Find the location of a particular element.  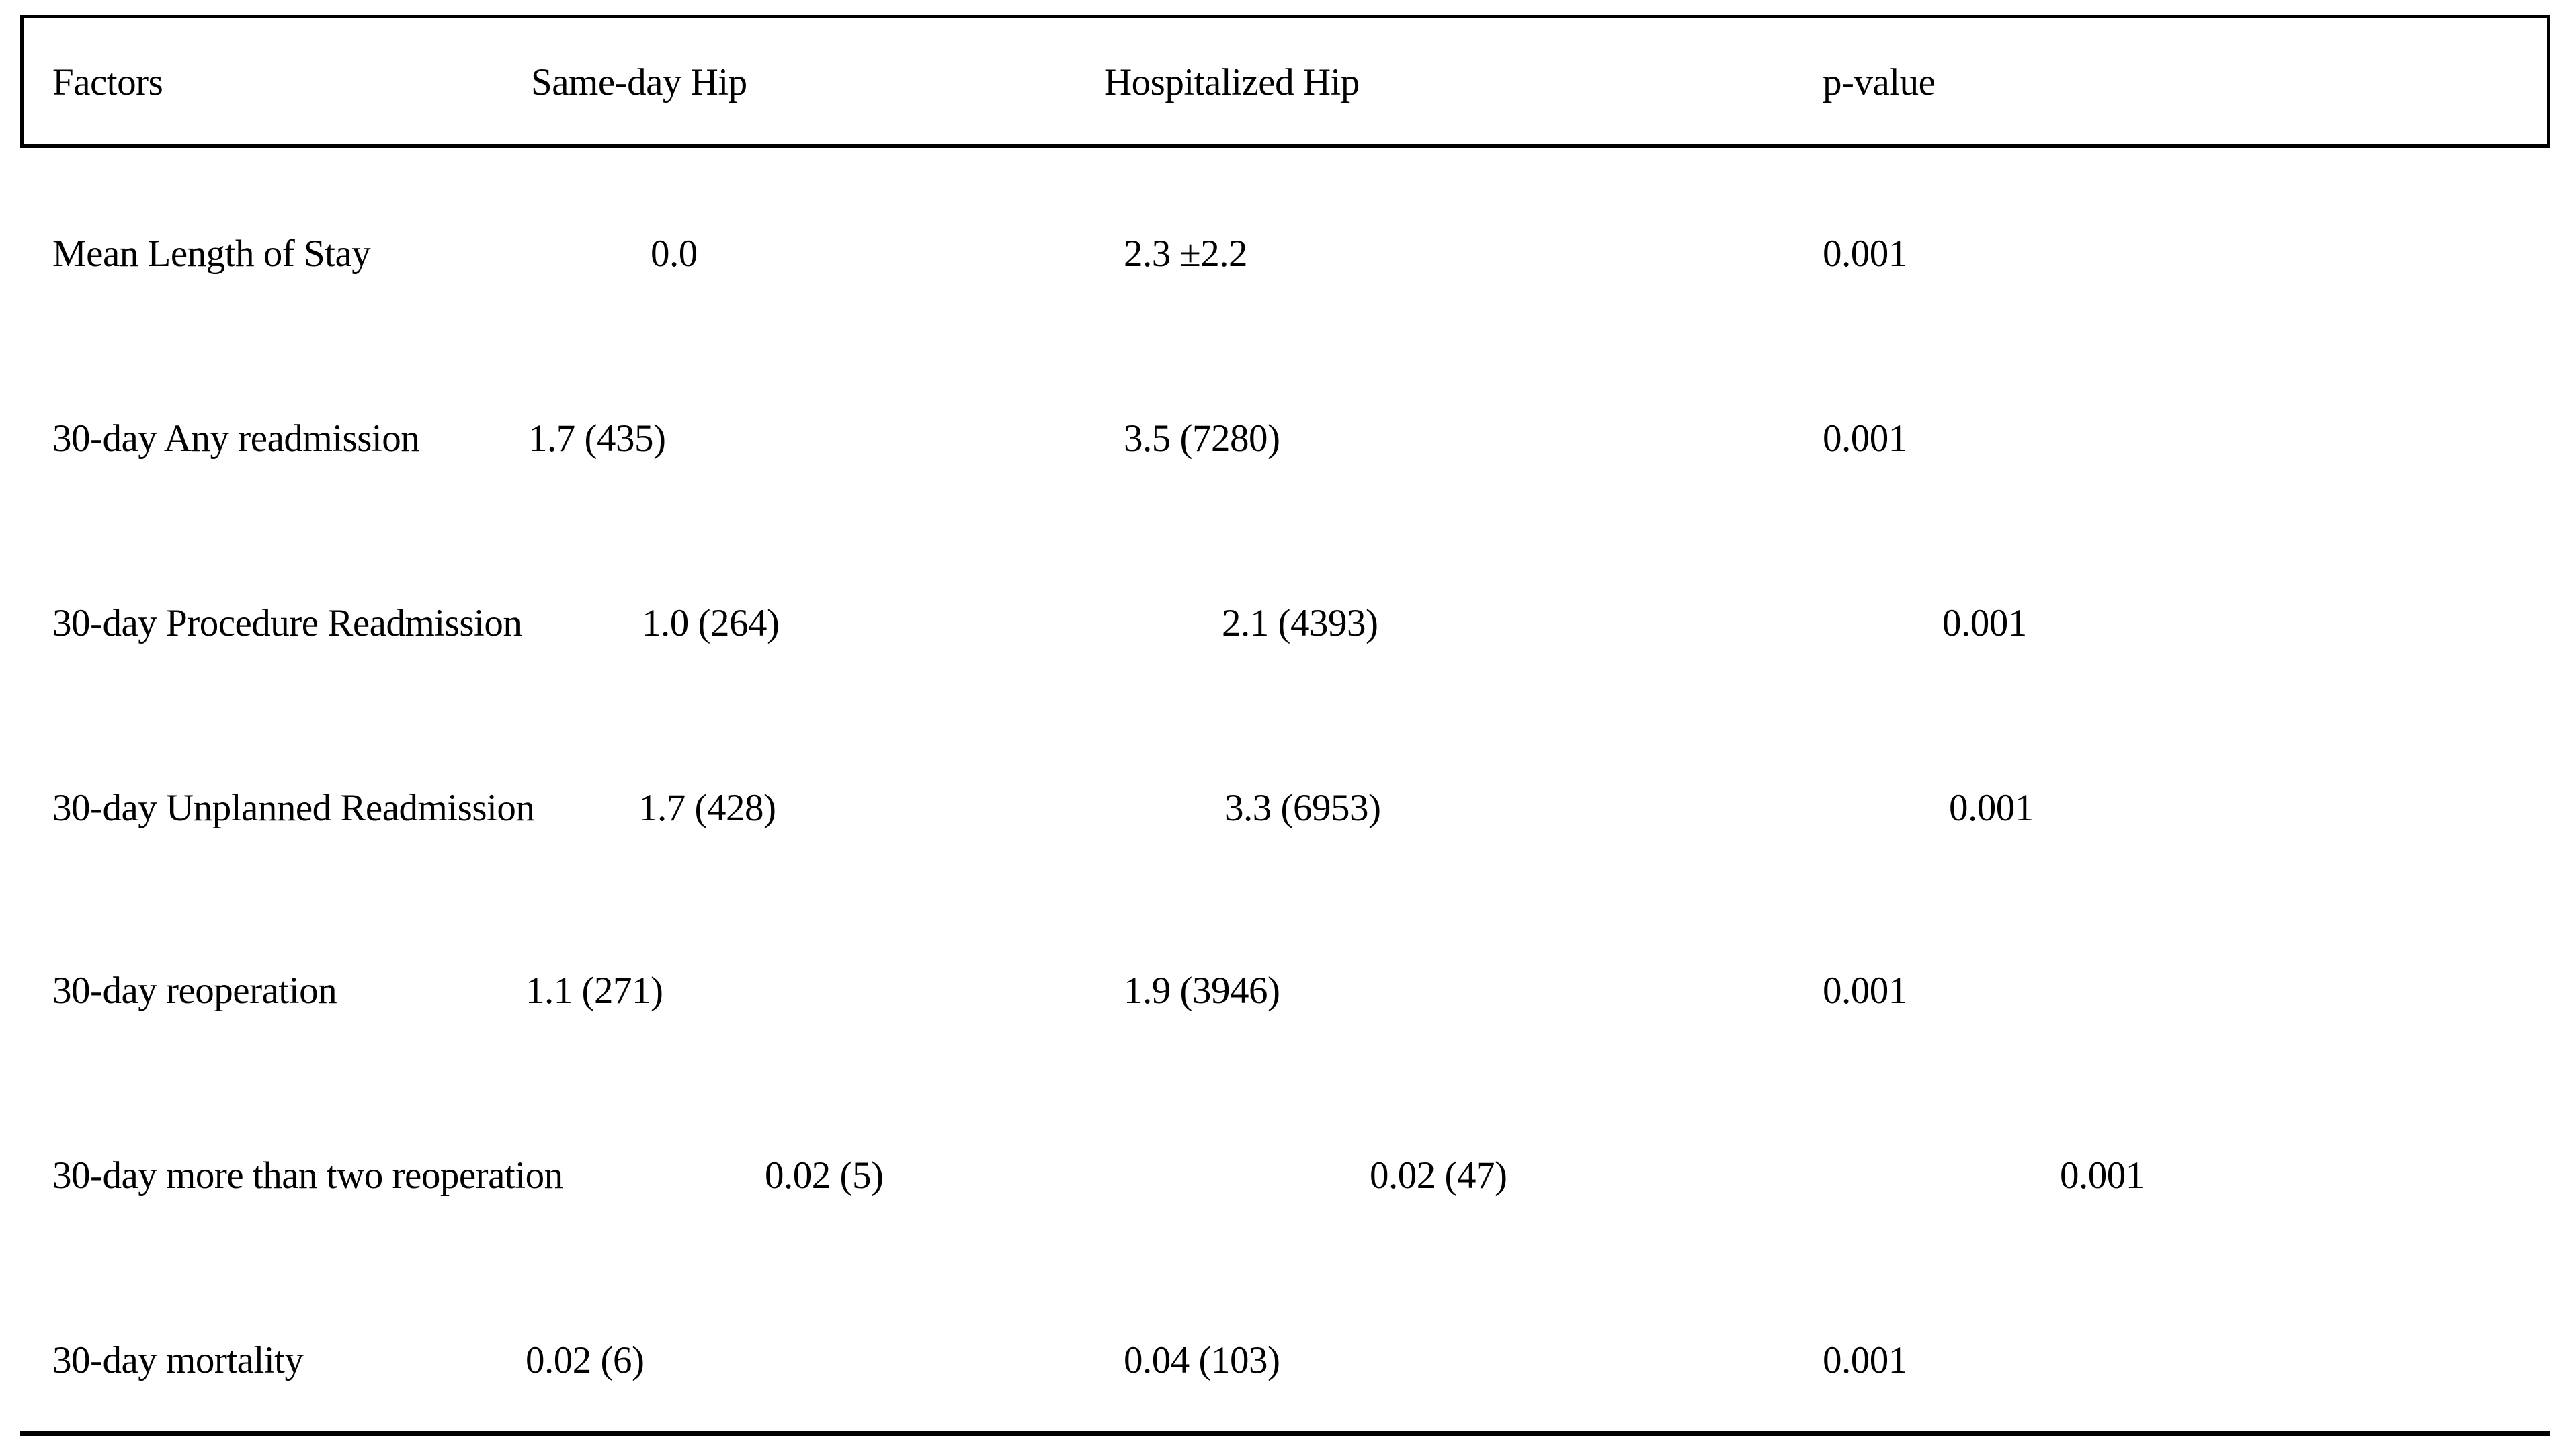

cell-hospitalized: 0.04 (103) is located at coordinates (1202, 1360).